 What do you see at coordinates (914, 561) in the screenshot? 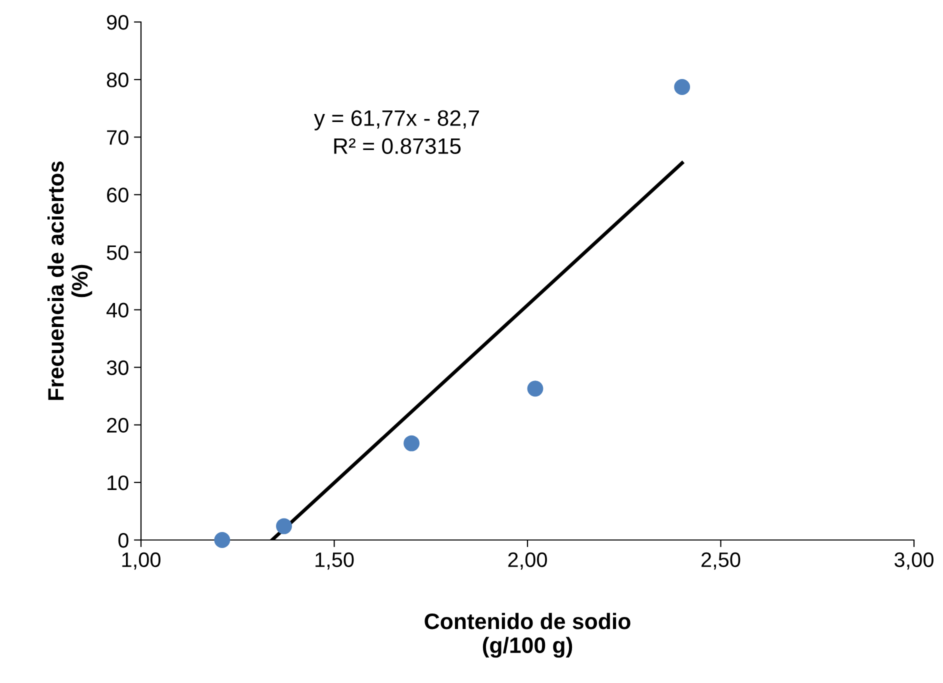
I see `x-tick-label: 3,00` at bounding box center [914, 561].